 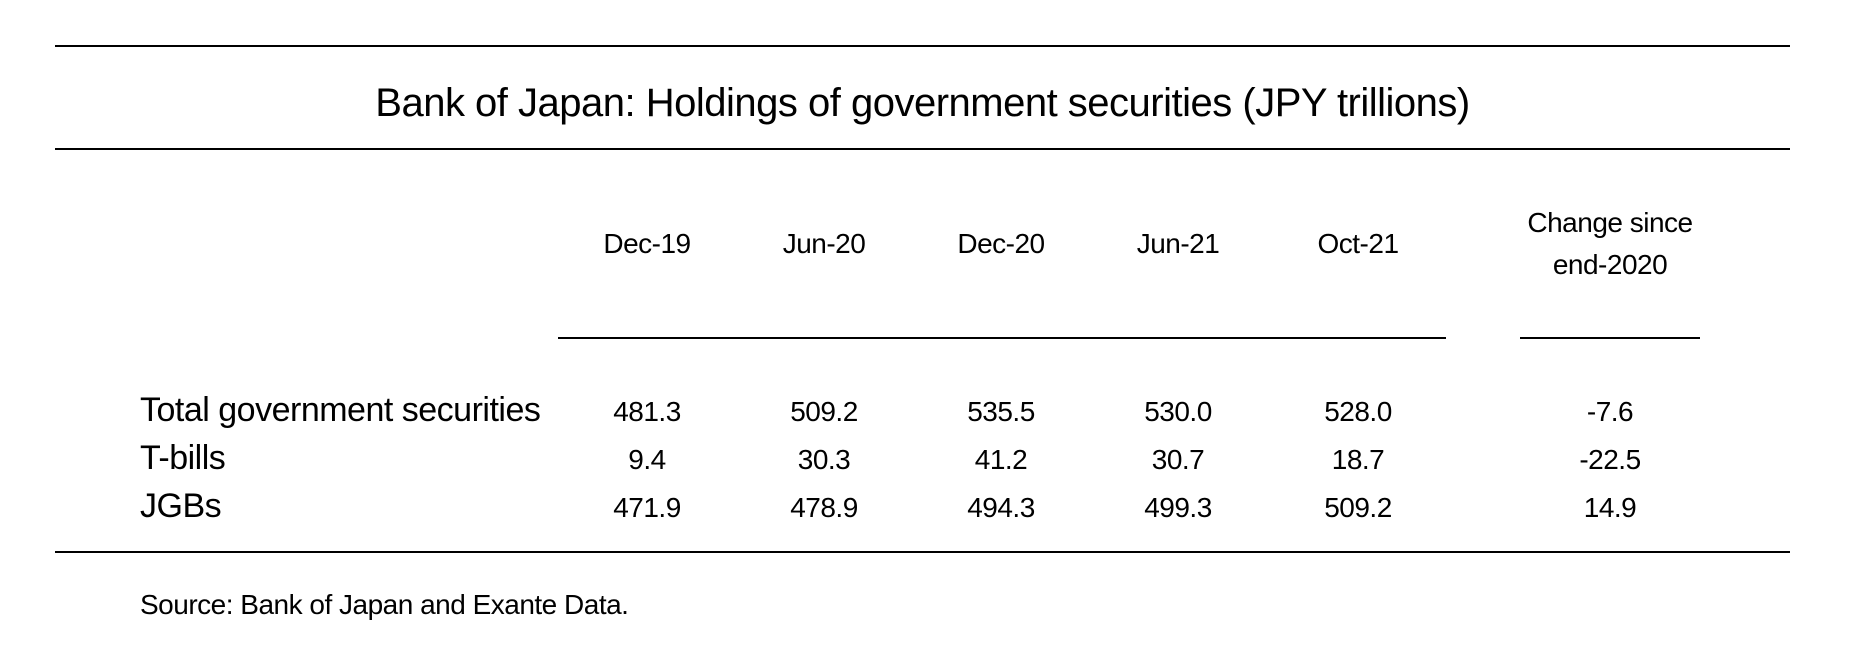 I want to click on table-cell-r0-c2: 535.5, so click(x=1001, y=411).